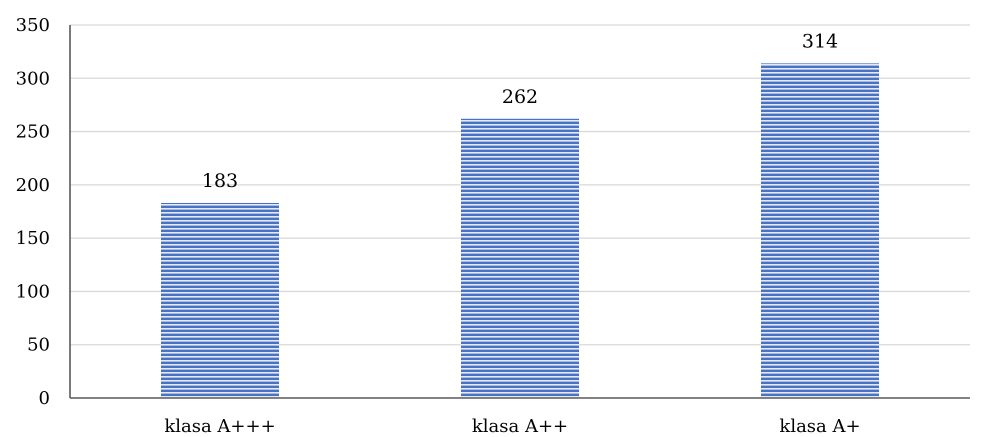  What do you see at coordinates (820, 41) in the screenshot?
I see `data-label: 314` at bounding box center [820, 41].